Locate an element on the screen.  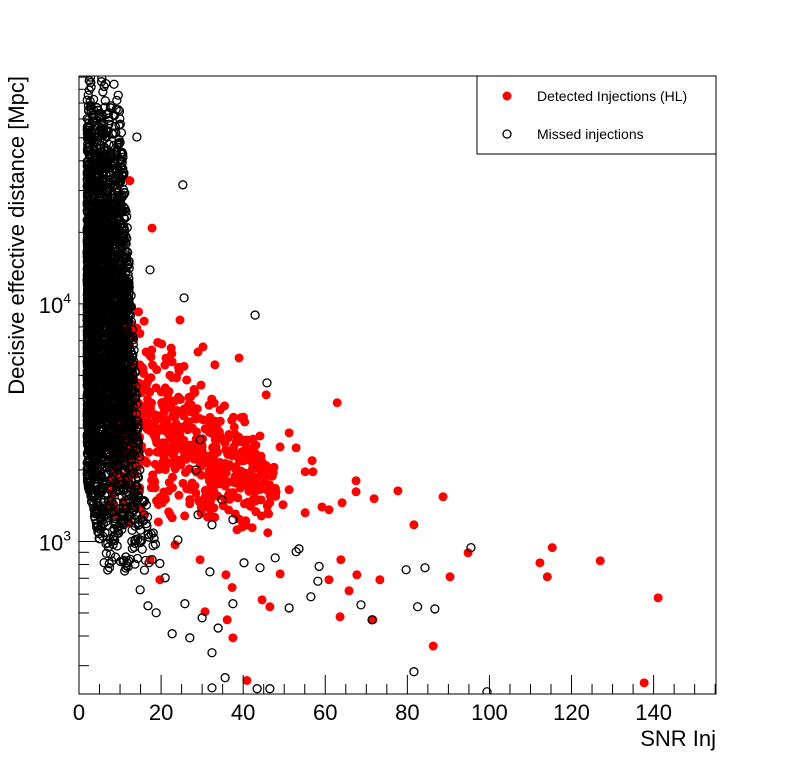
legend-marker-detected is located at coordinates (507, 96).